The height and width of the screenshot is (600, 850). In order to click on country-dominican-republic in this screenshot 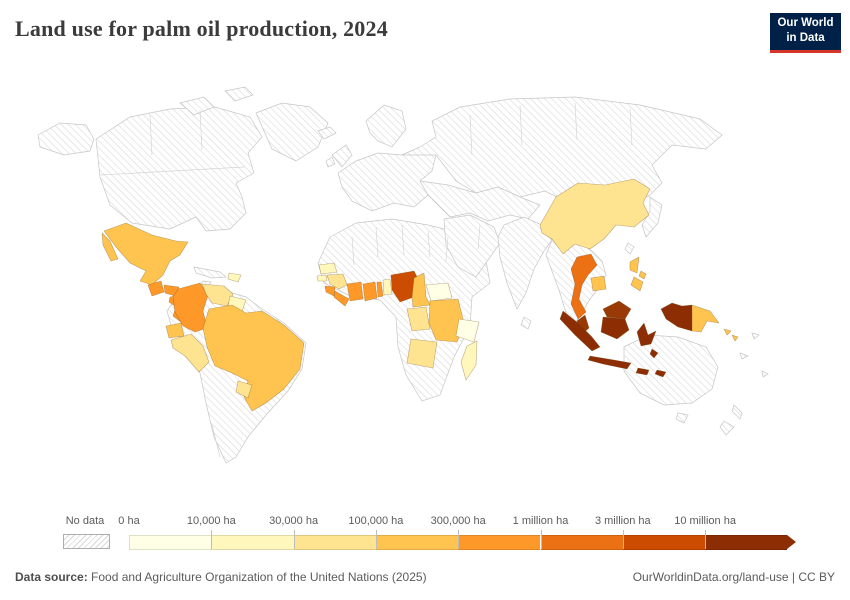, I will do `click(234, 277)`.